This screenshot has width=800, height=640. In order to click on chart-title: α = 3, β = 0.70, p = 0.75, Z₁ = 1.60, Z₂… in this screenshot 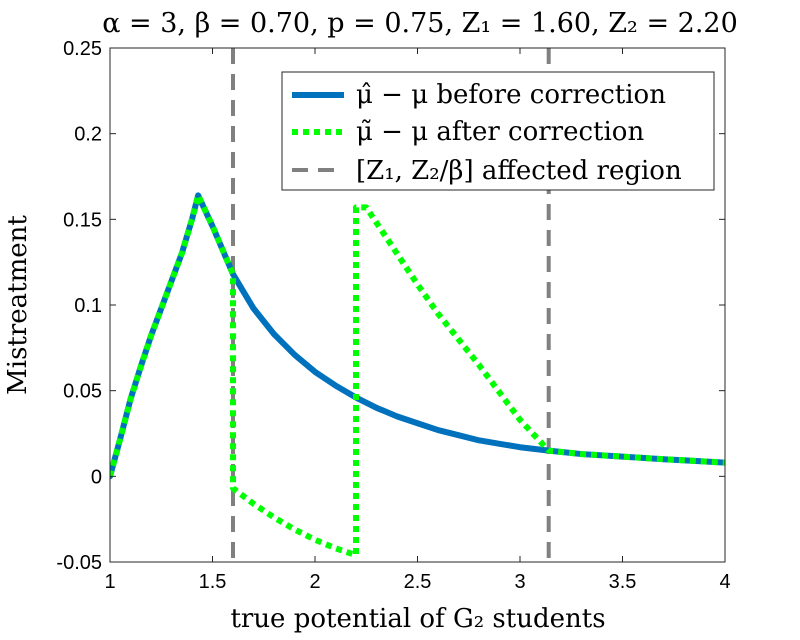, I will do `click(420, 23)`.